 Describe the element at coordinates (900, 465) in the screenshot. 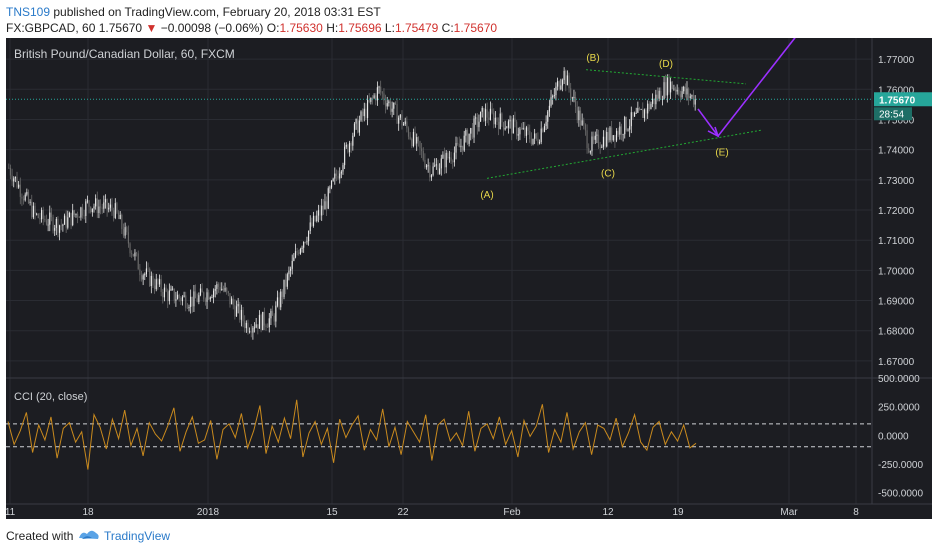

I see `cci-tick-label: -250.0000` at that location.